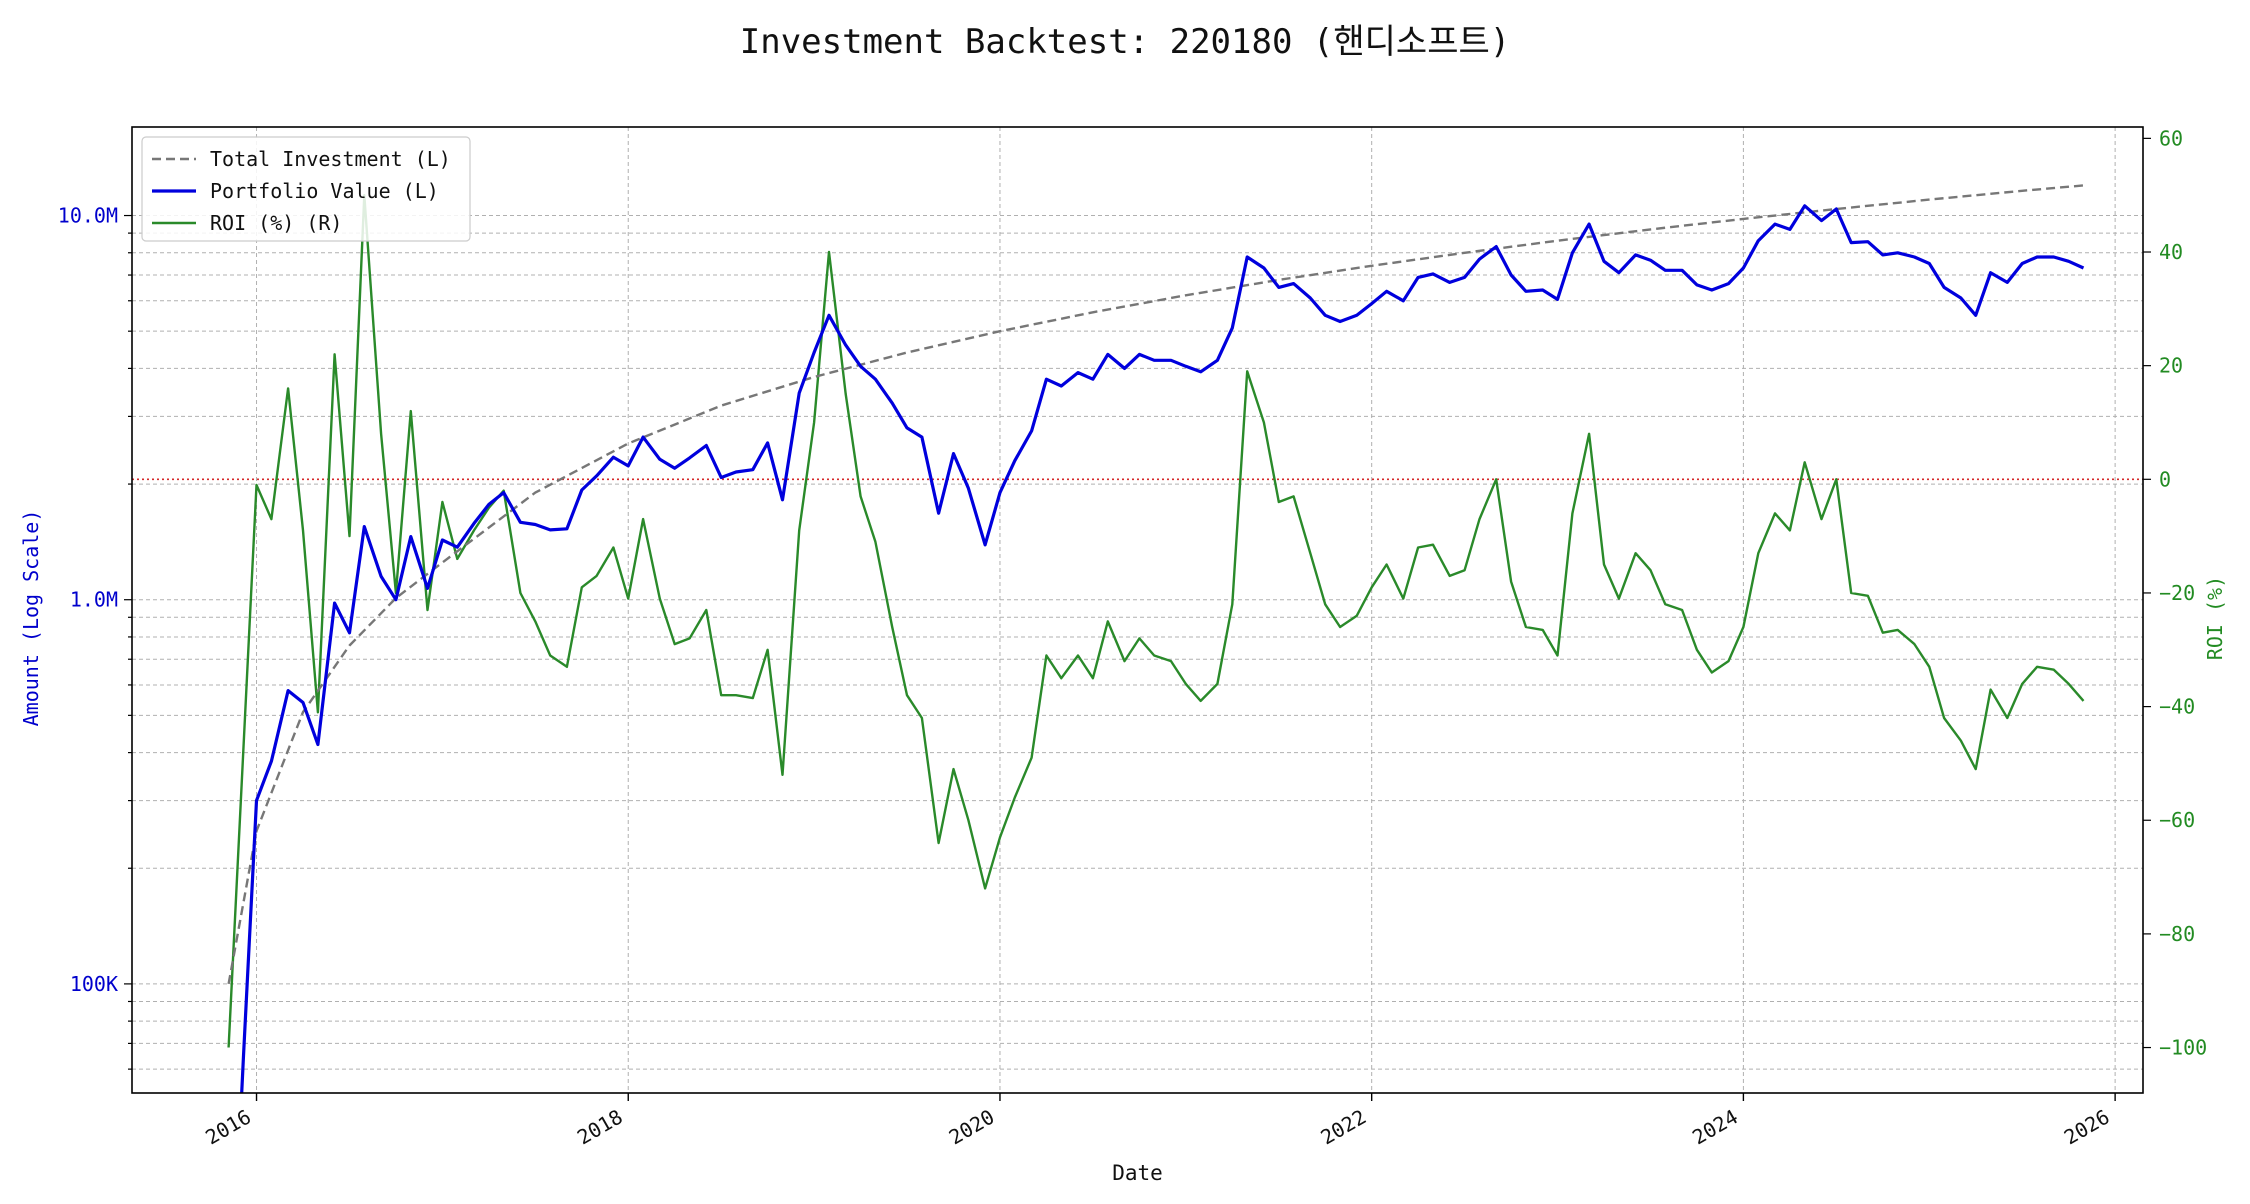 This screenshot has width=2250, height=1204. Describe the element at coordinates (88, 216) in the screenshot. I see `left-y-tick-label: 10.0M` at that location.